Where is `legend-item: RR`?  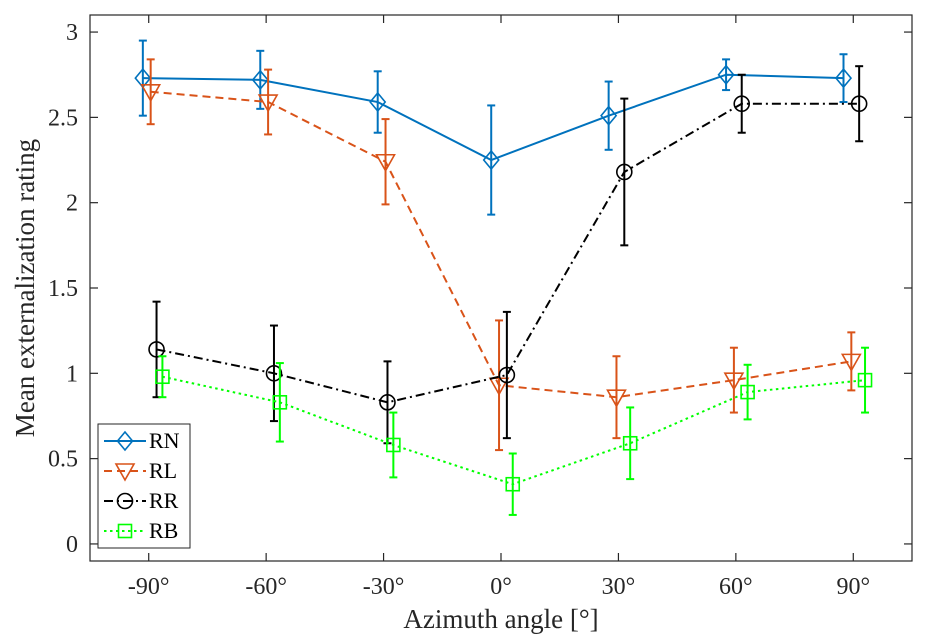
legend-item: RR is located at coordinates (141, 500).